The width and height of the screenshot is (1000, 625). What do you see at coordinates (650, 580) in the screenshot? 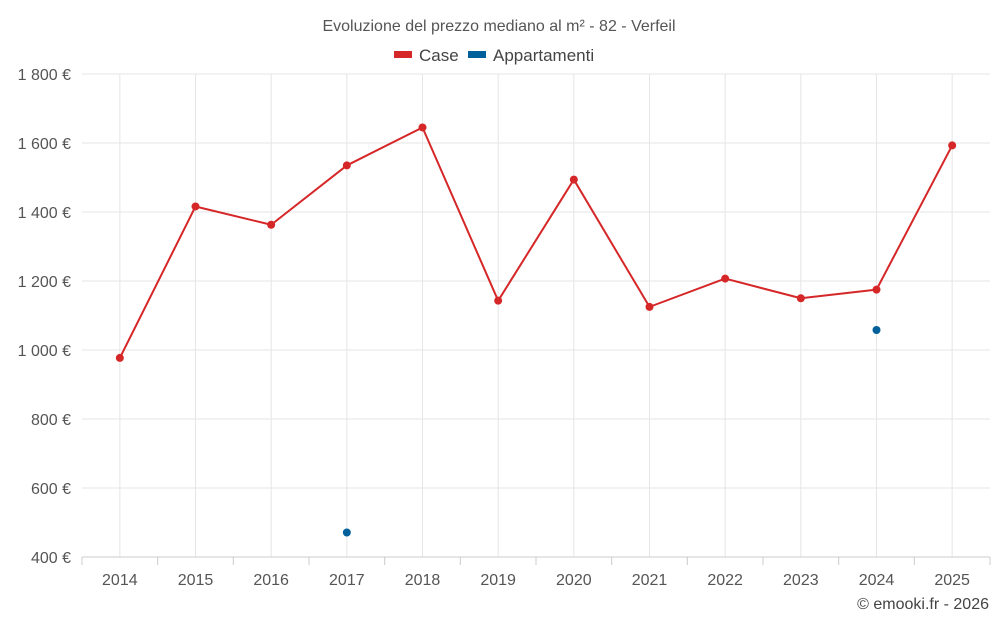
I see `x-tick-label: 2021` at bounding box center [650, 580].